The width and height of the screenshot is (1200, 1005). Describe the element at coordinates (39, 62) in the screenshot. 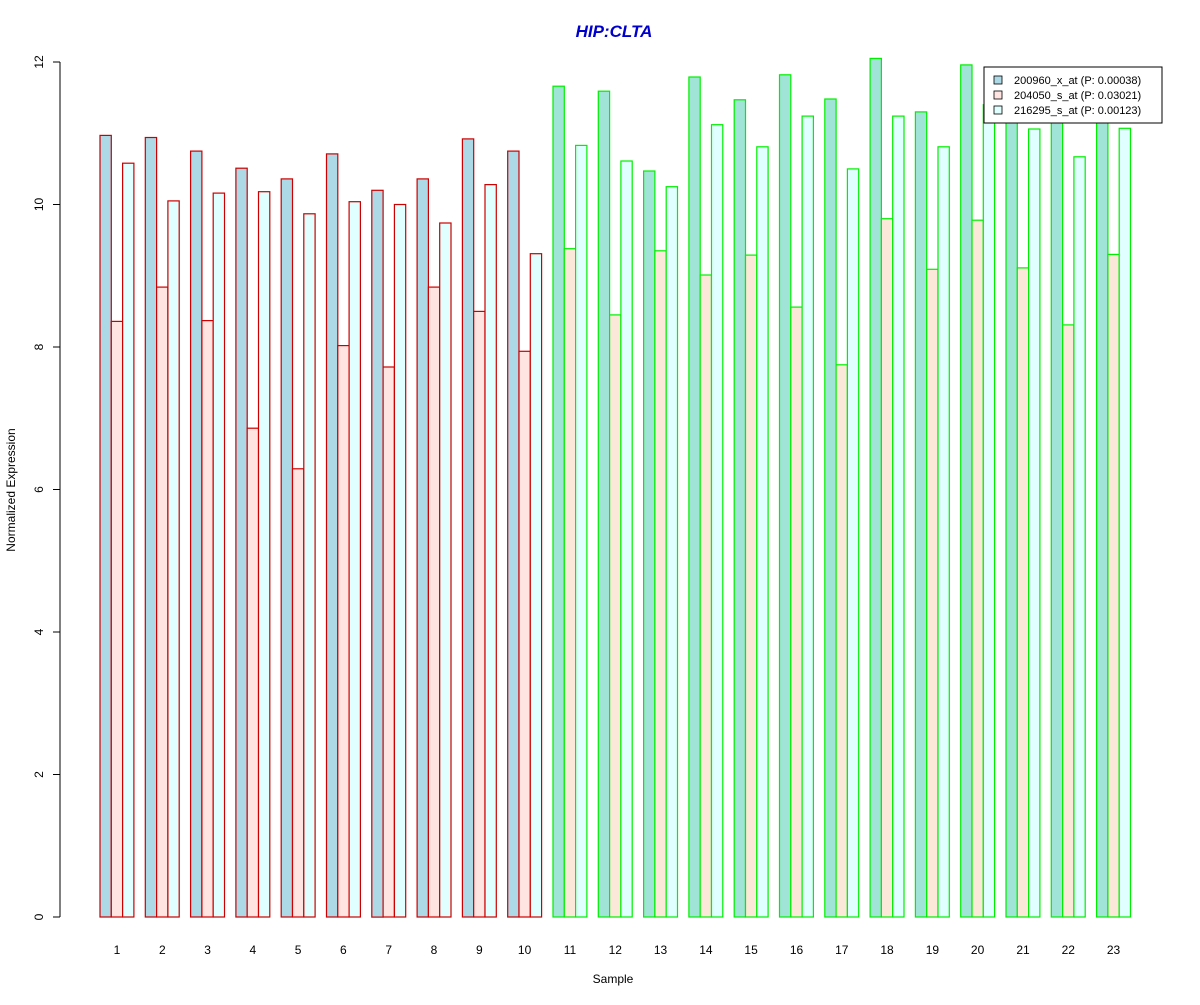

I see `y-tick-label: 12` at that location.